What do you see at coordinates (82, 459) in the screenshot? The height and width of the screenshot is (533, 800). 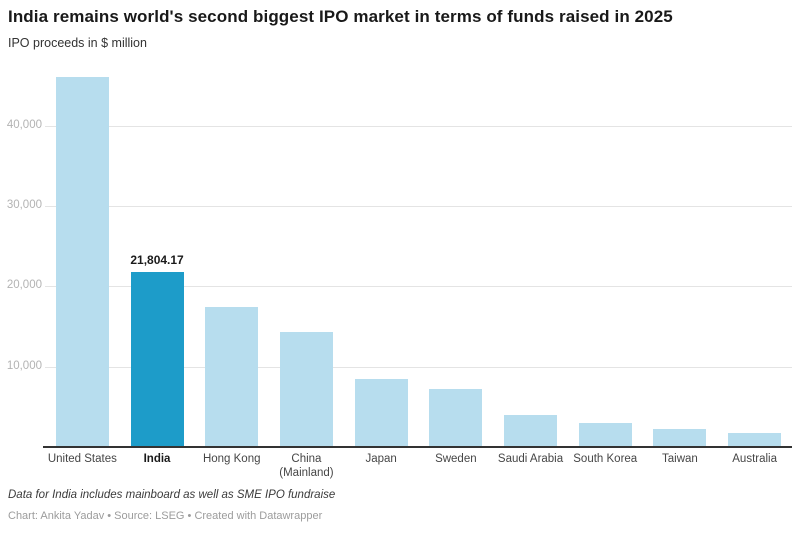 I see `category-label: United States` at bounding box center [82, 459].